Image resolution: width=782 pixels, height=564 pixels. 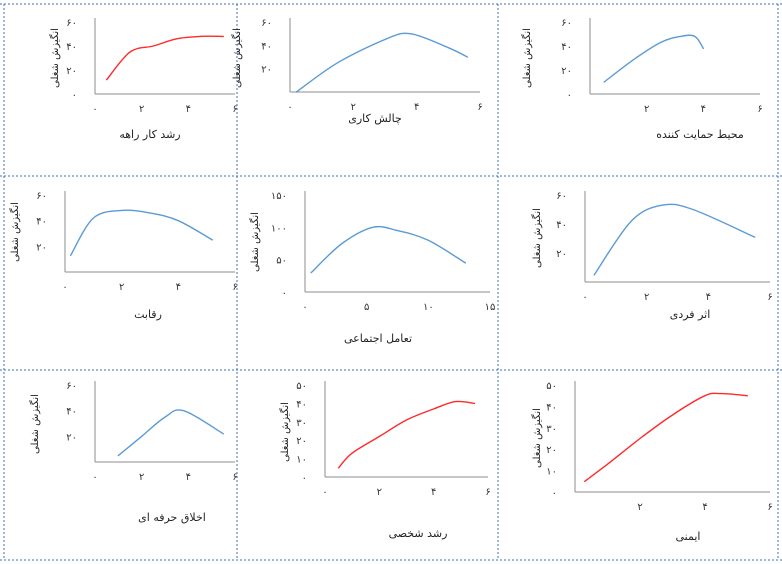 I want to click on x-axis-title: رشد کار راهه, so click(x=149, y=134).